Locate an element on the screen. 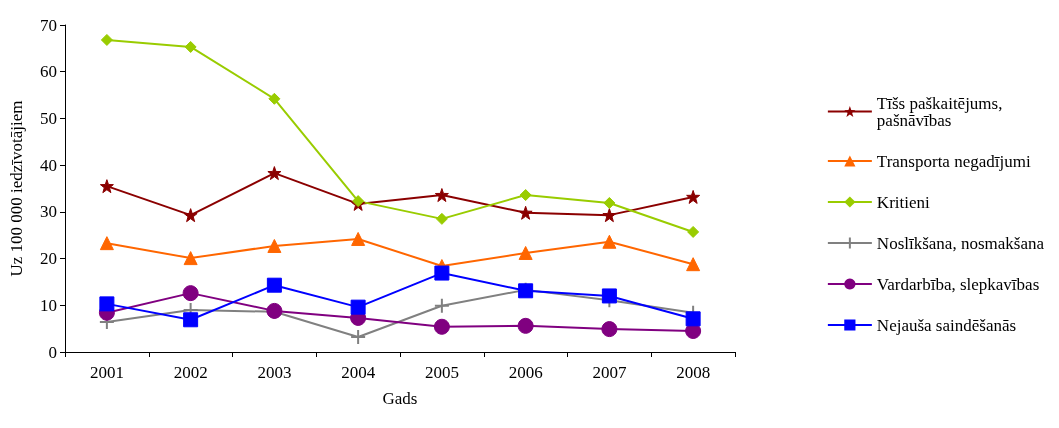 This screenshot has width=1059, height=428. x-tick-label: 2006 is located at coordinates (525, 372).